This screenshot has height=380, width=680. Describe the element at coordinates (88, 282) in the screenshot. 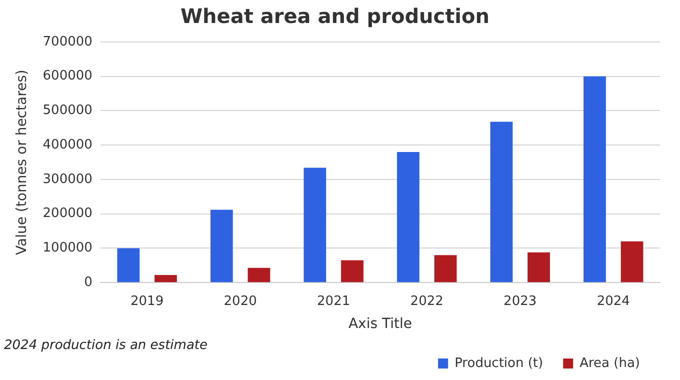

I see `y-tick-label: 0` at that location.